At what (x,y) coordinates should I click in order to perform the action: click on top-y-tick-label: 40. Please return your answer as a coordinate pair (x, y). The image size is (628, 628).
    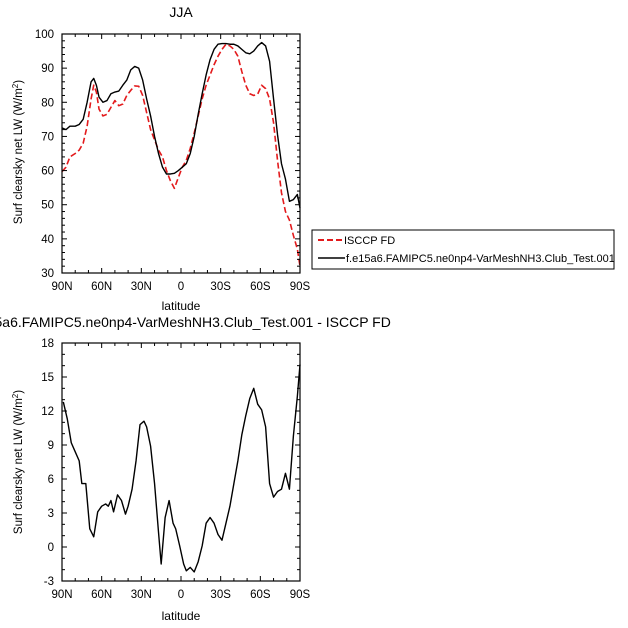
    Looking at the image, I should click on (47, 240).